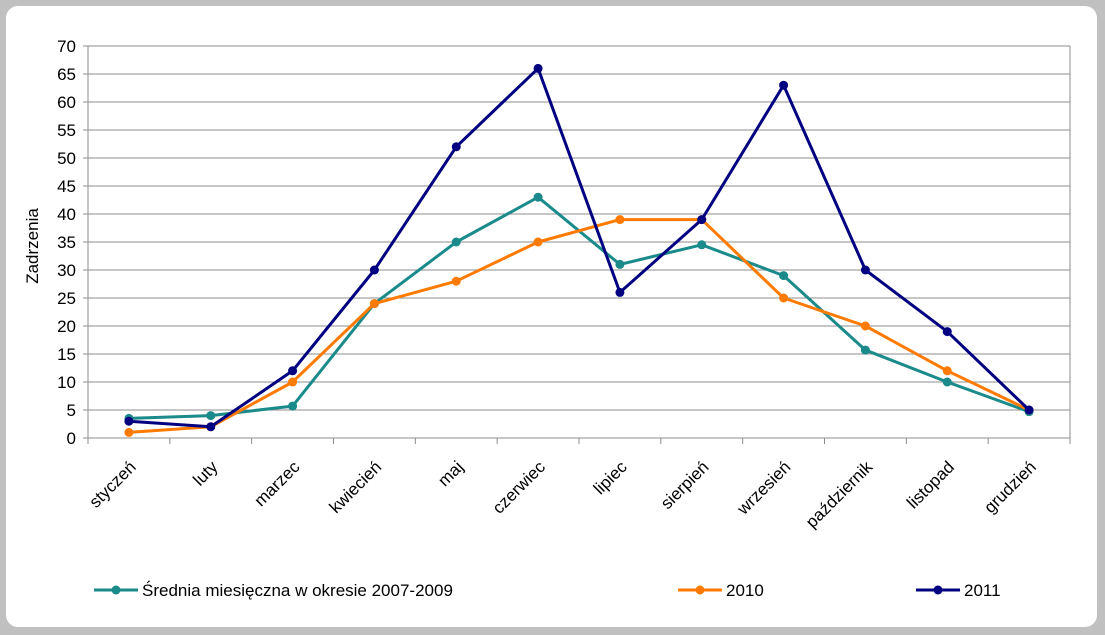 The height and width of the screenshot is (635, 1105). What do you see at coordinates (930, 484) in the screenshot?
I see `x-tick-label-11: listopad` at bounding box center [930, 484].